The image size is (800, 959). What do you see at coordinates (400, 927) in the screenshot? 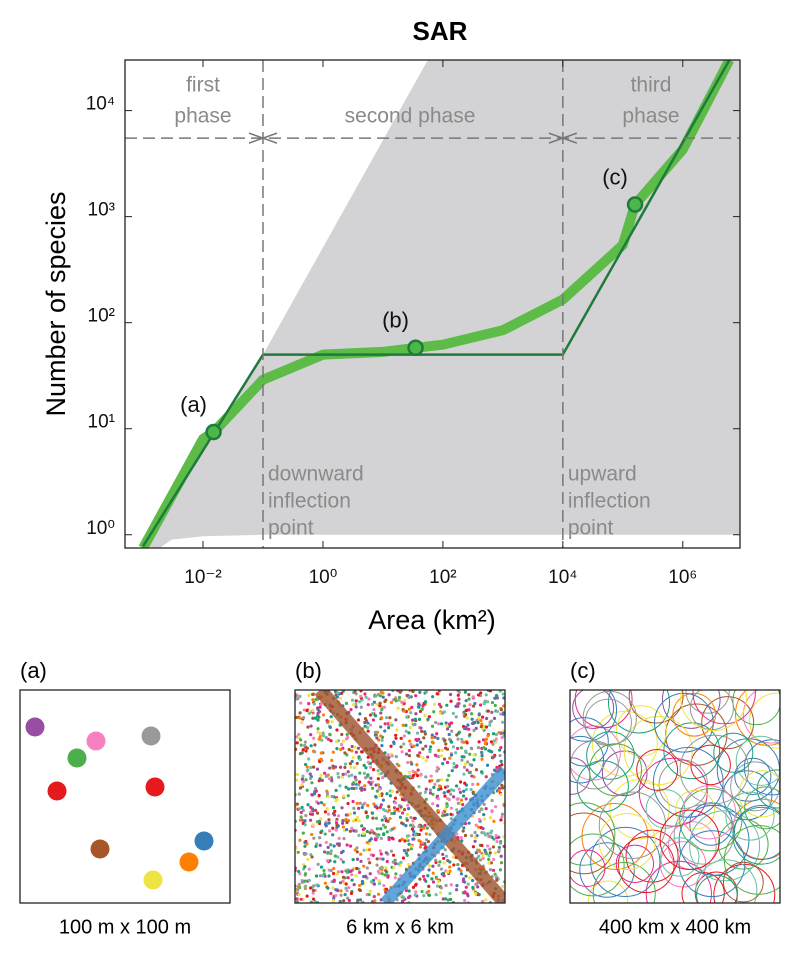
I see `panel-caption: 6 km x 6 km` at bounding box center [400, 927].